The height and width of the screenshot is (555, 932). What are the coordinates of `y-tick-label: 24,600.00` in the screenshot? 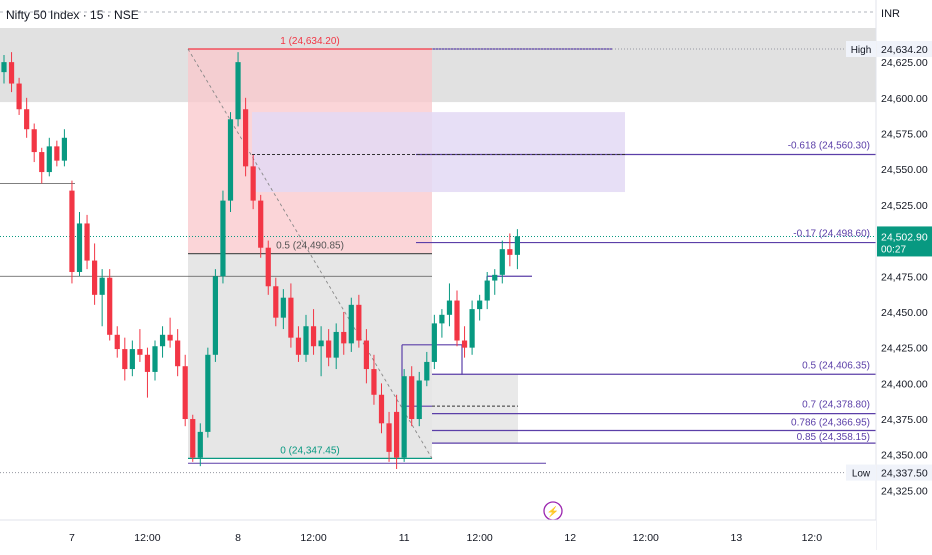 It's located at (904, 99).